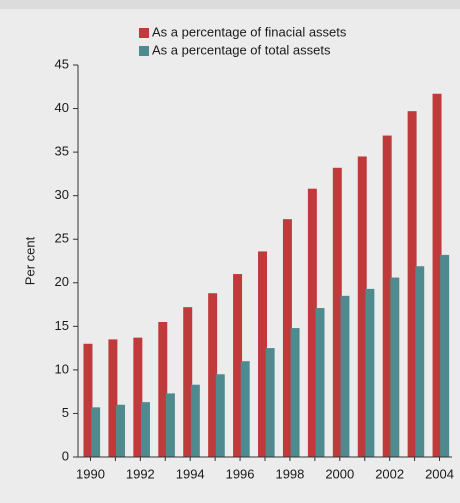  I want to click on y-tick-label: 15, so click(62, 325).